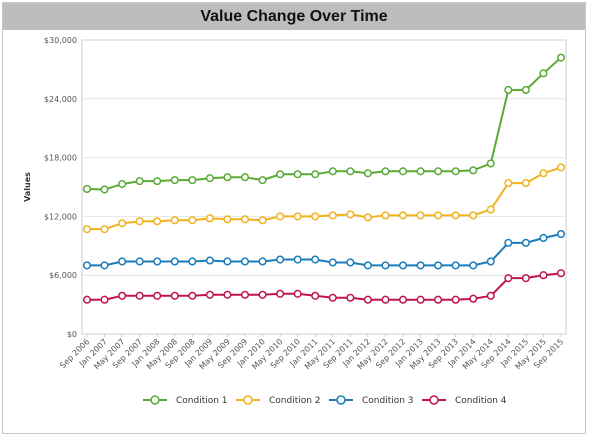 This screenshot has height=438, width=590. What do you see at coordinates (464, 400) in the screenshot?
I see `legend-item: Condition 4` at bounding box center [464, 400].